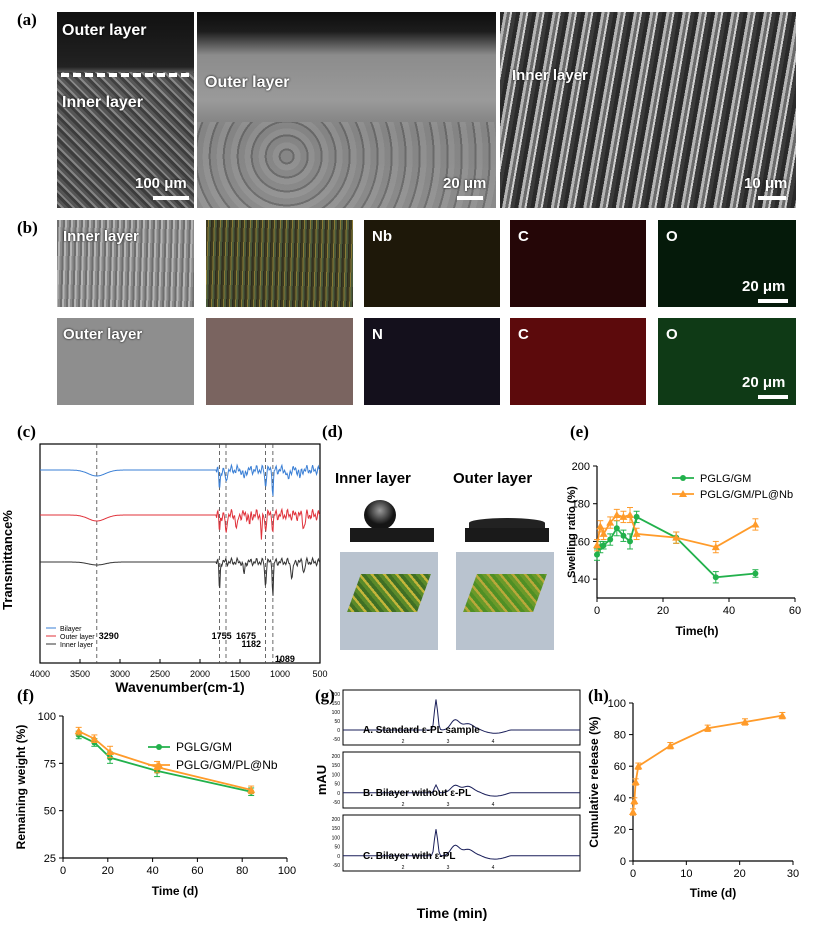  What do you see at coordinates (579, 431) in the screenshot?
I see `panel-label-e: (e)` at bounding box center [579, 431].